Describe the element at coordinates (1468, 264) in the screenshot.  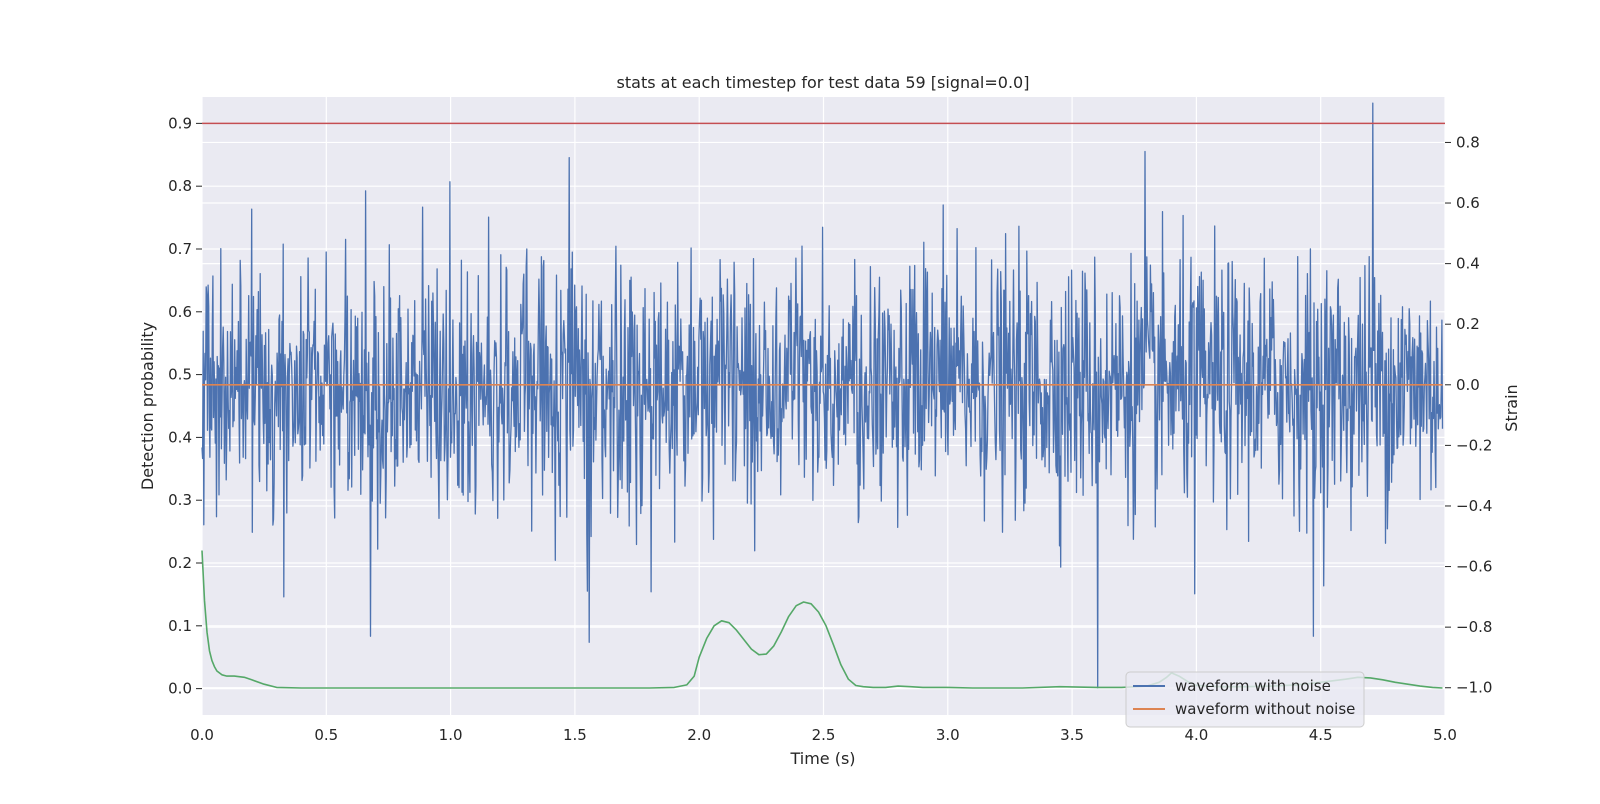
I see `y-tick-label-right: 0.4` at that location.